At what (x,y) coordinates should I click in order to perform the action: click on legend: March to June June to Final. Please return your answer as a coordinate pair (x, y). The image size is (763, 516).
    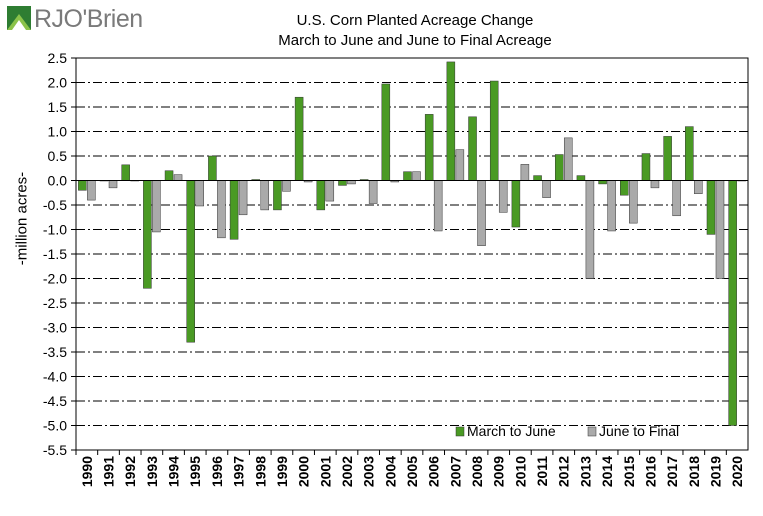
    Looking at the image, I should click on (567, 431).